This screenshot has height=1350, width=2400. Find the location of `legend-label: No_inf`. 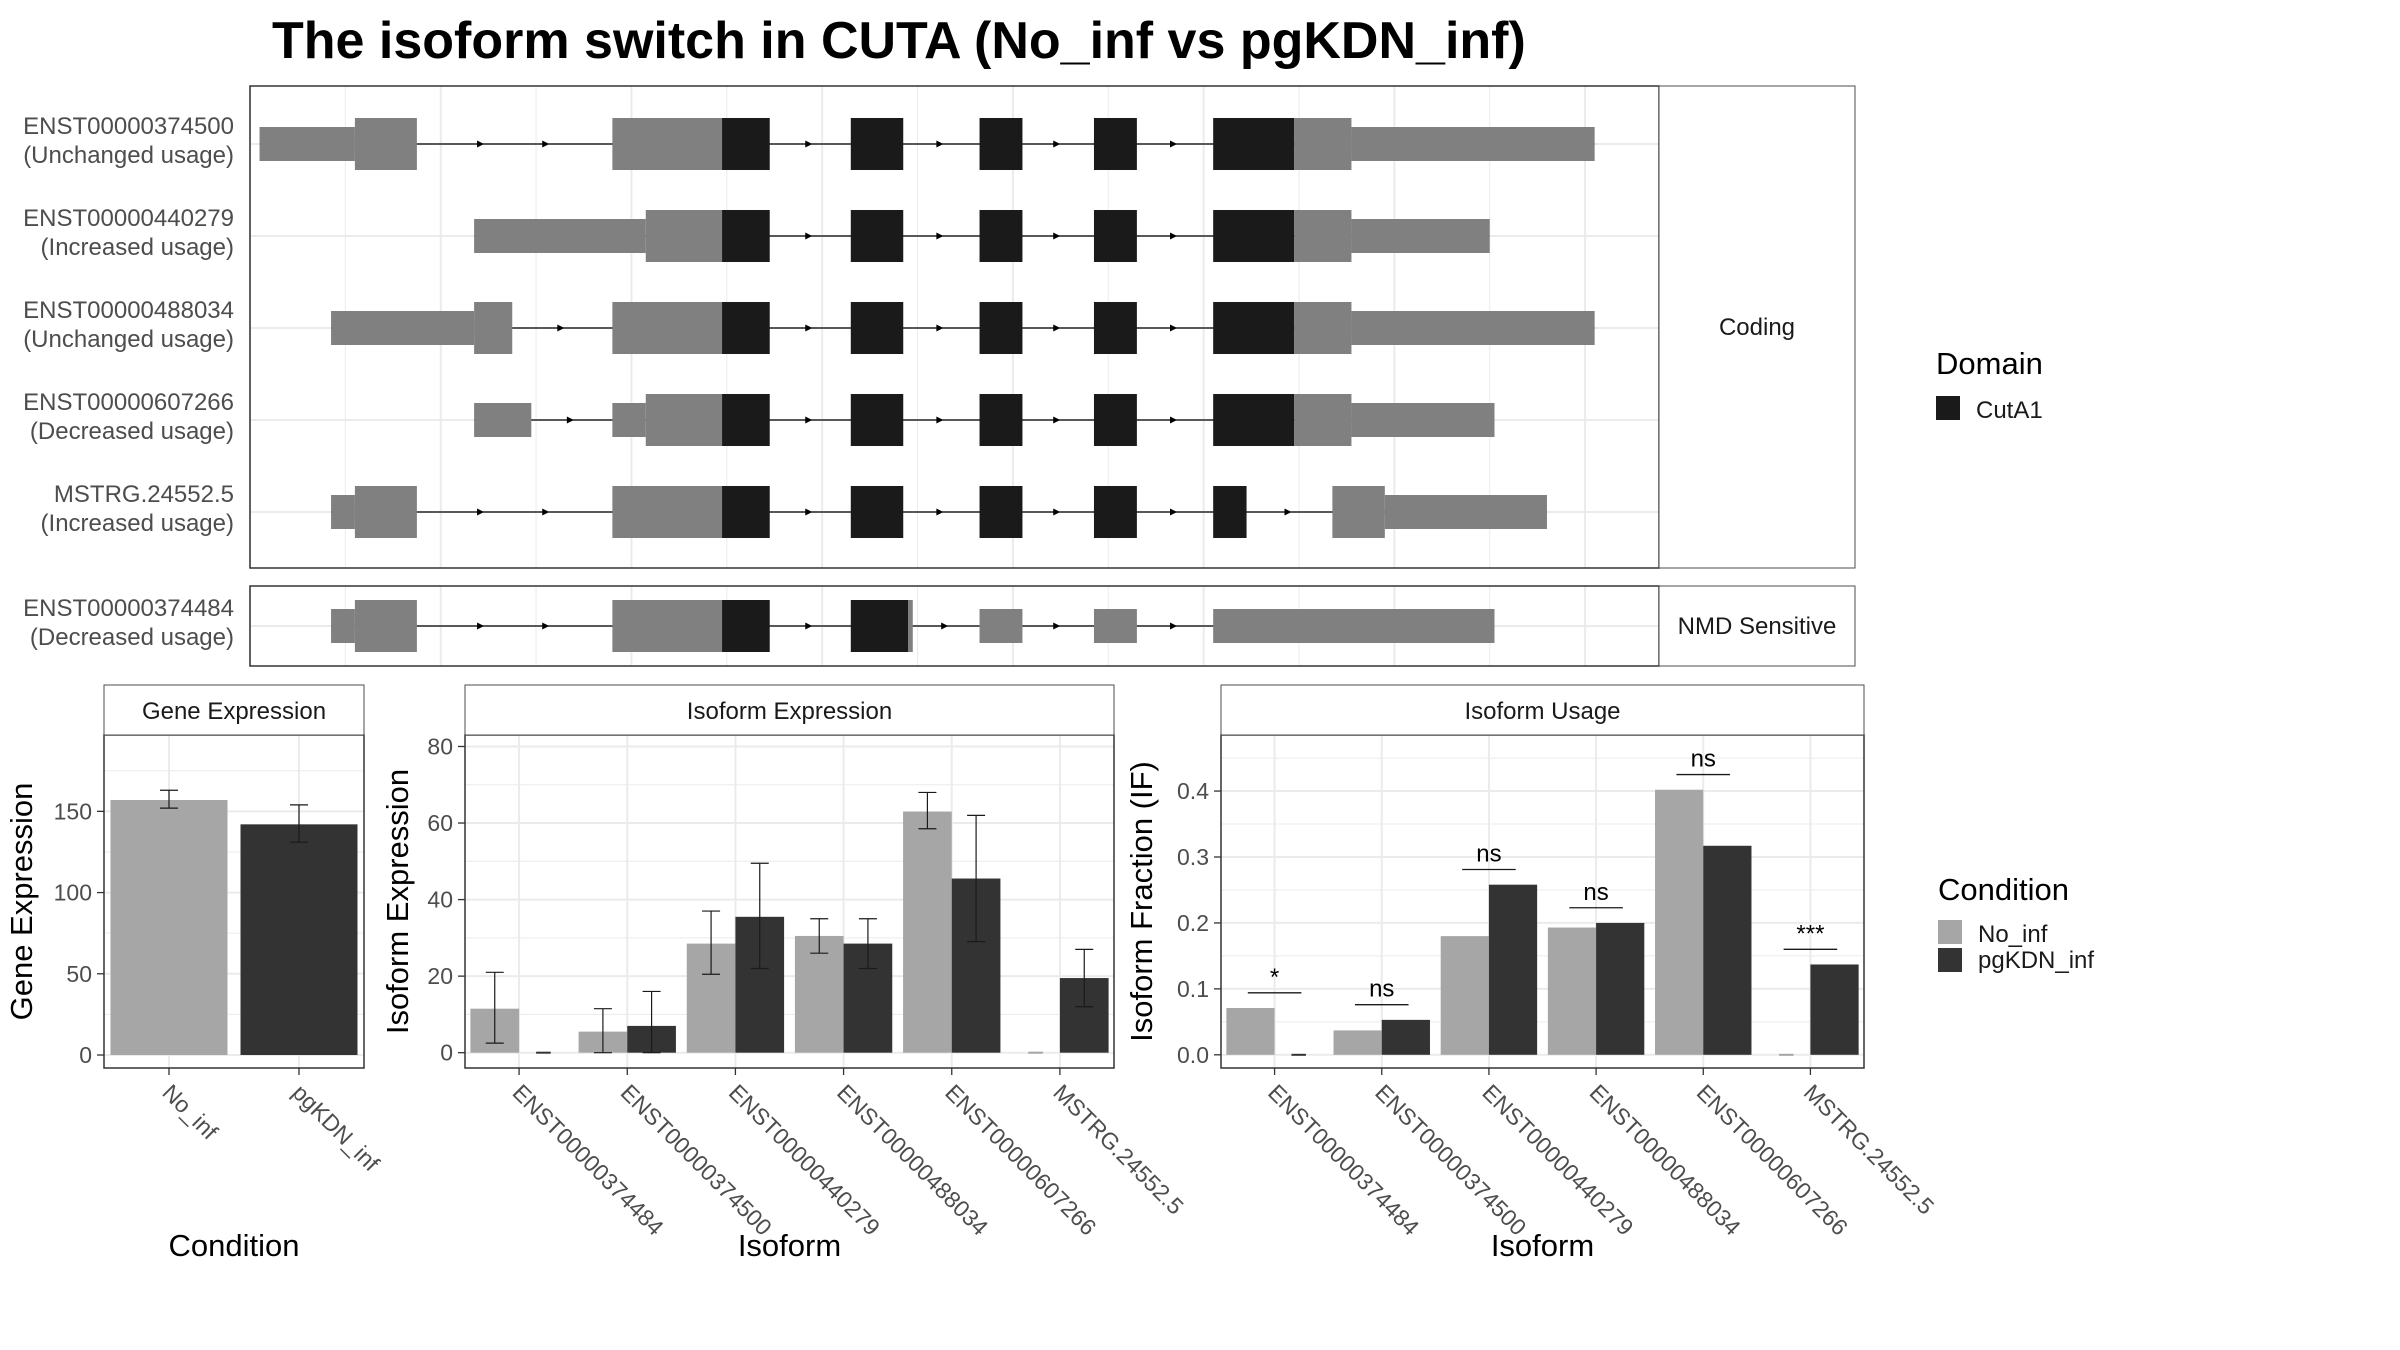

legend-label: No_inf is located at coordinates (2013, 934).